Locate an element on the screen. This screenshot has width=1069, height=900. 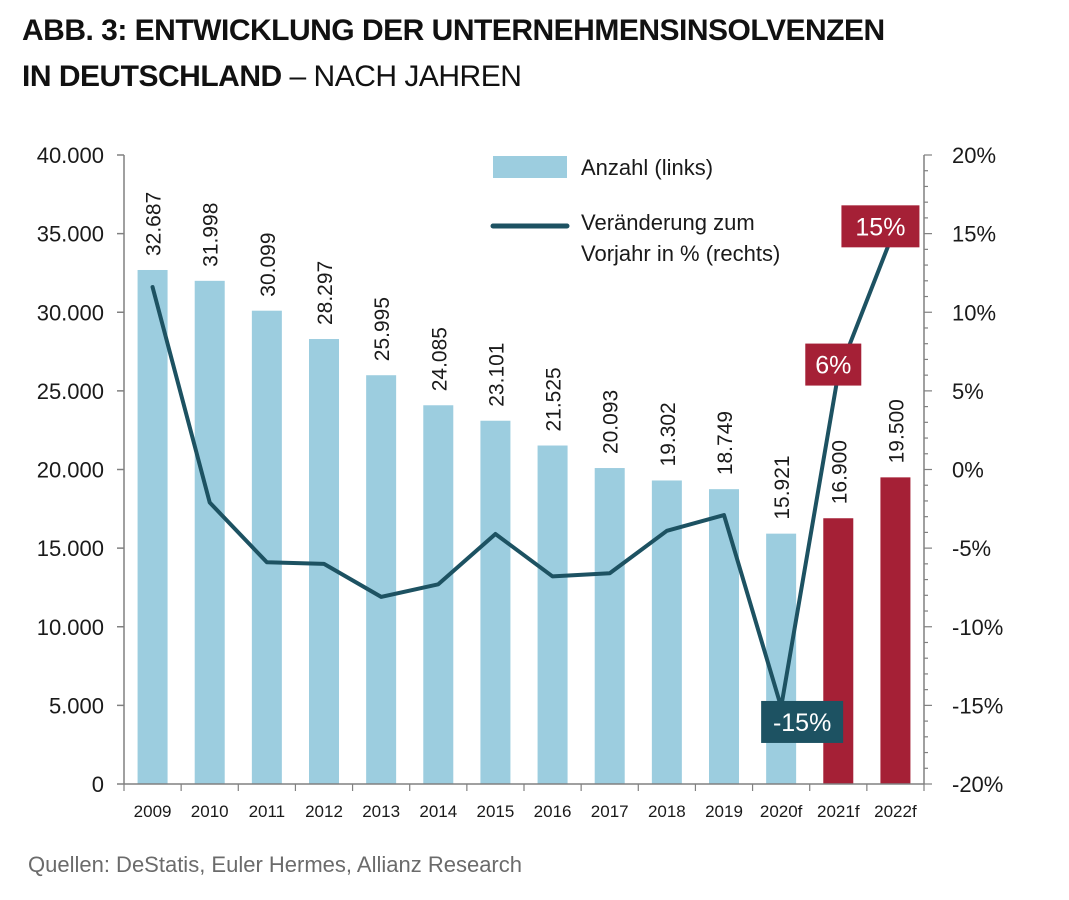
bar-2014 is located at coordinates (438, 594).